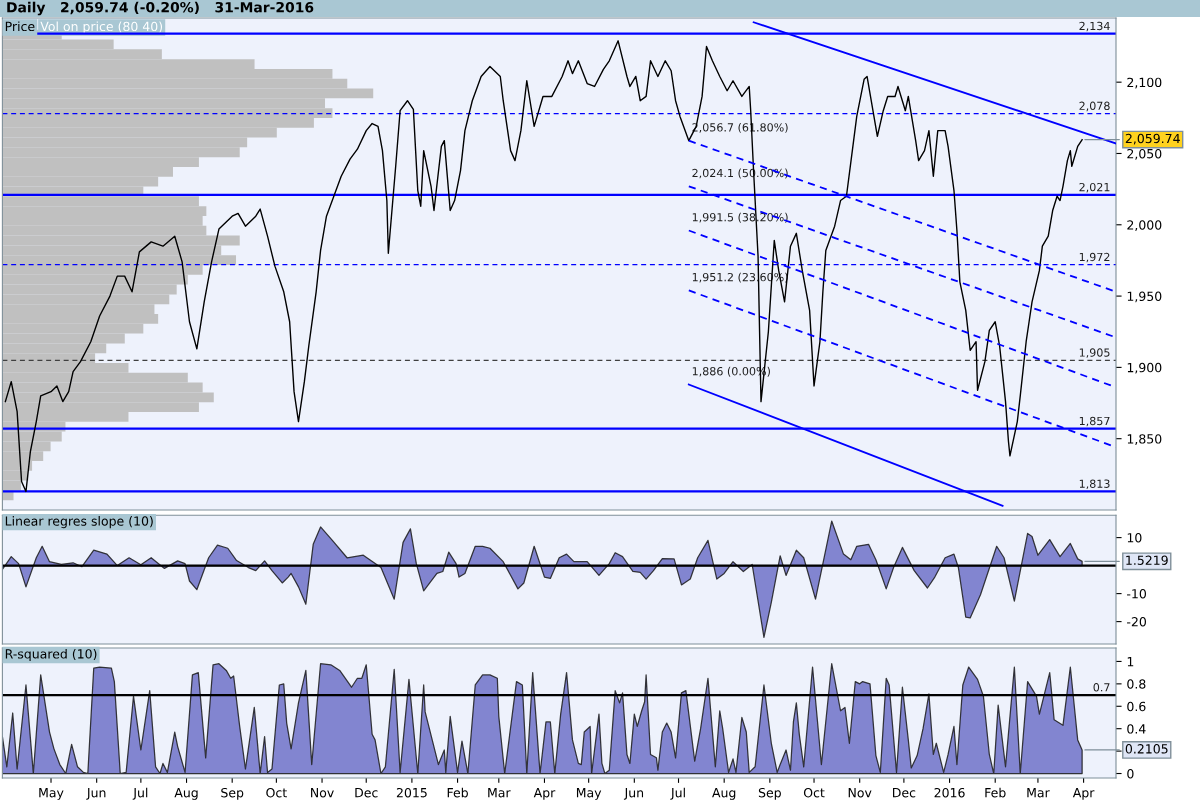 Image resolution: width=1200 pixels, height=800 pixels. I want to click on y-tick-label: 2,050, so click(1144, 154).